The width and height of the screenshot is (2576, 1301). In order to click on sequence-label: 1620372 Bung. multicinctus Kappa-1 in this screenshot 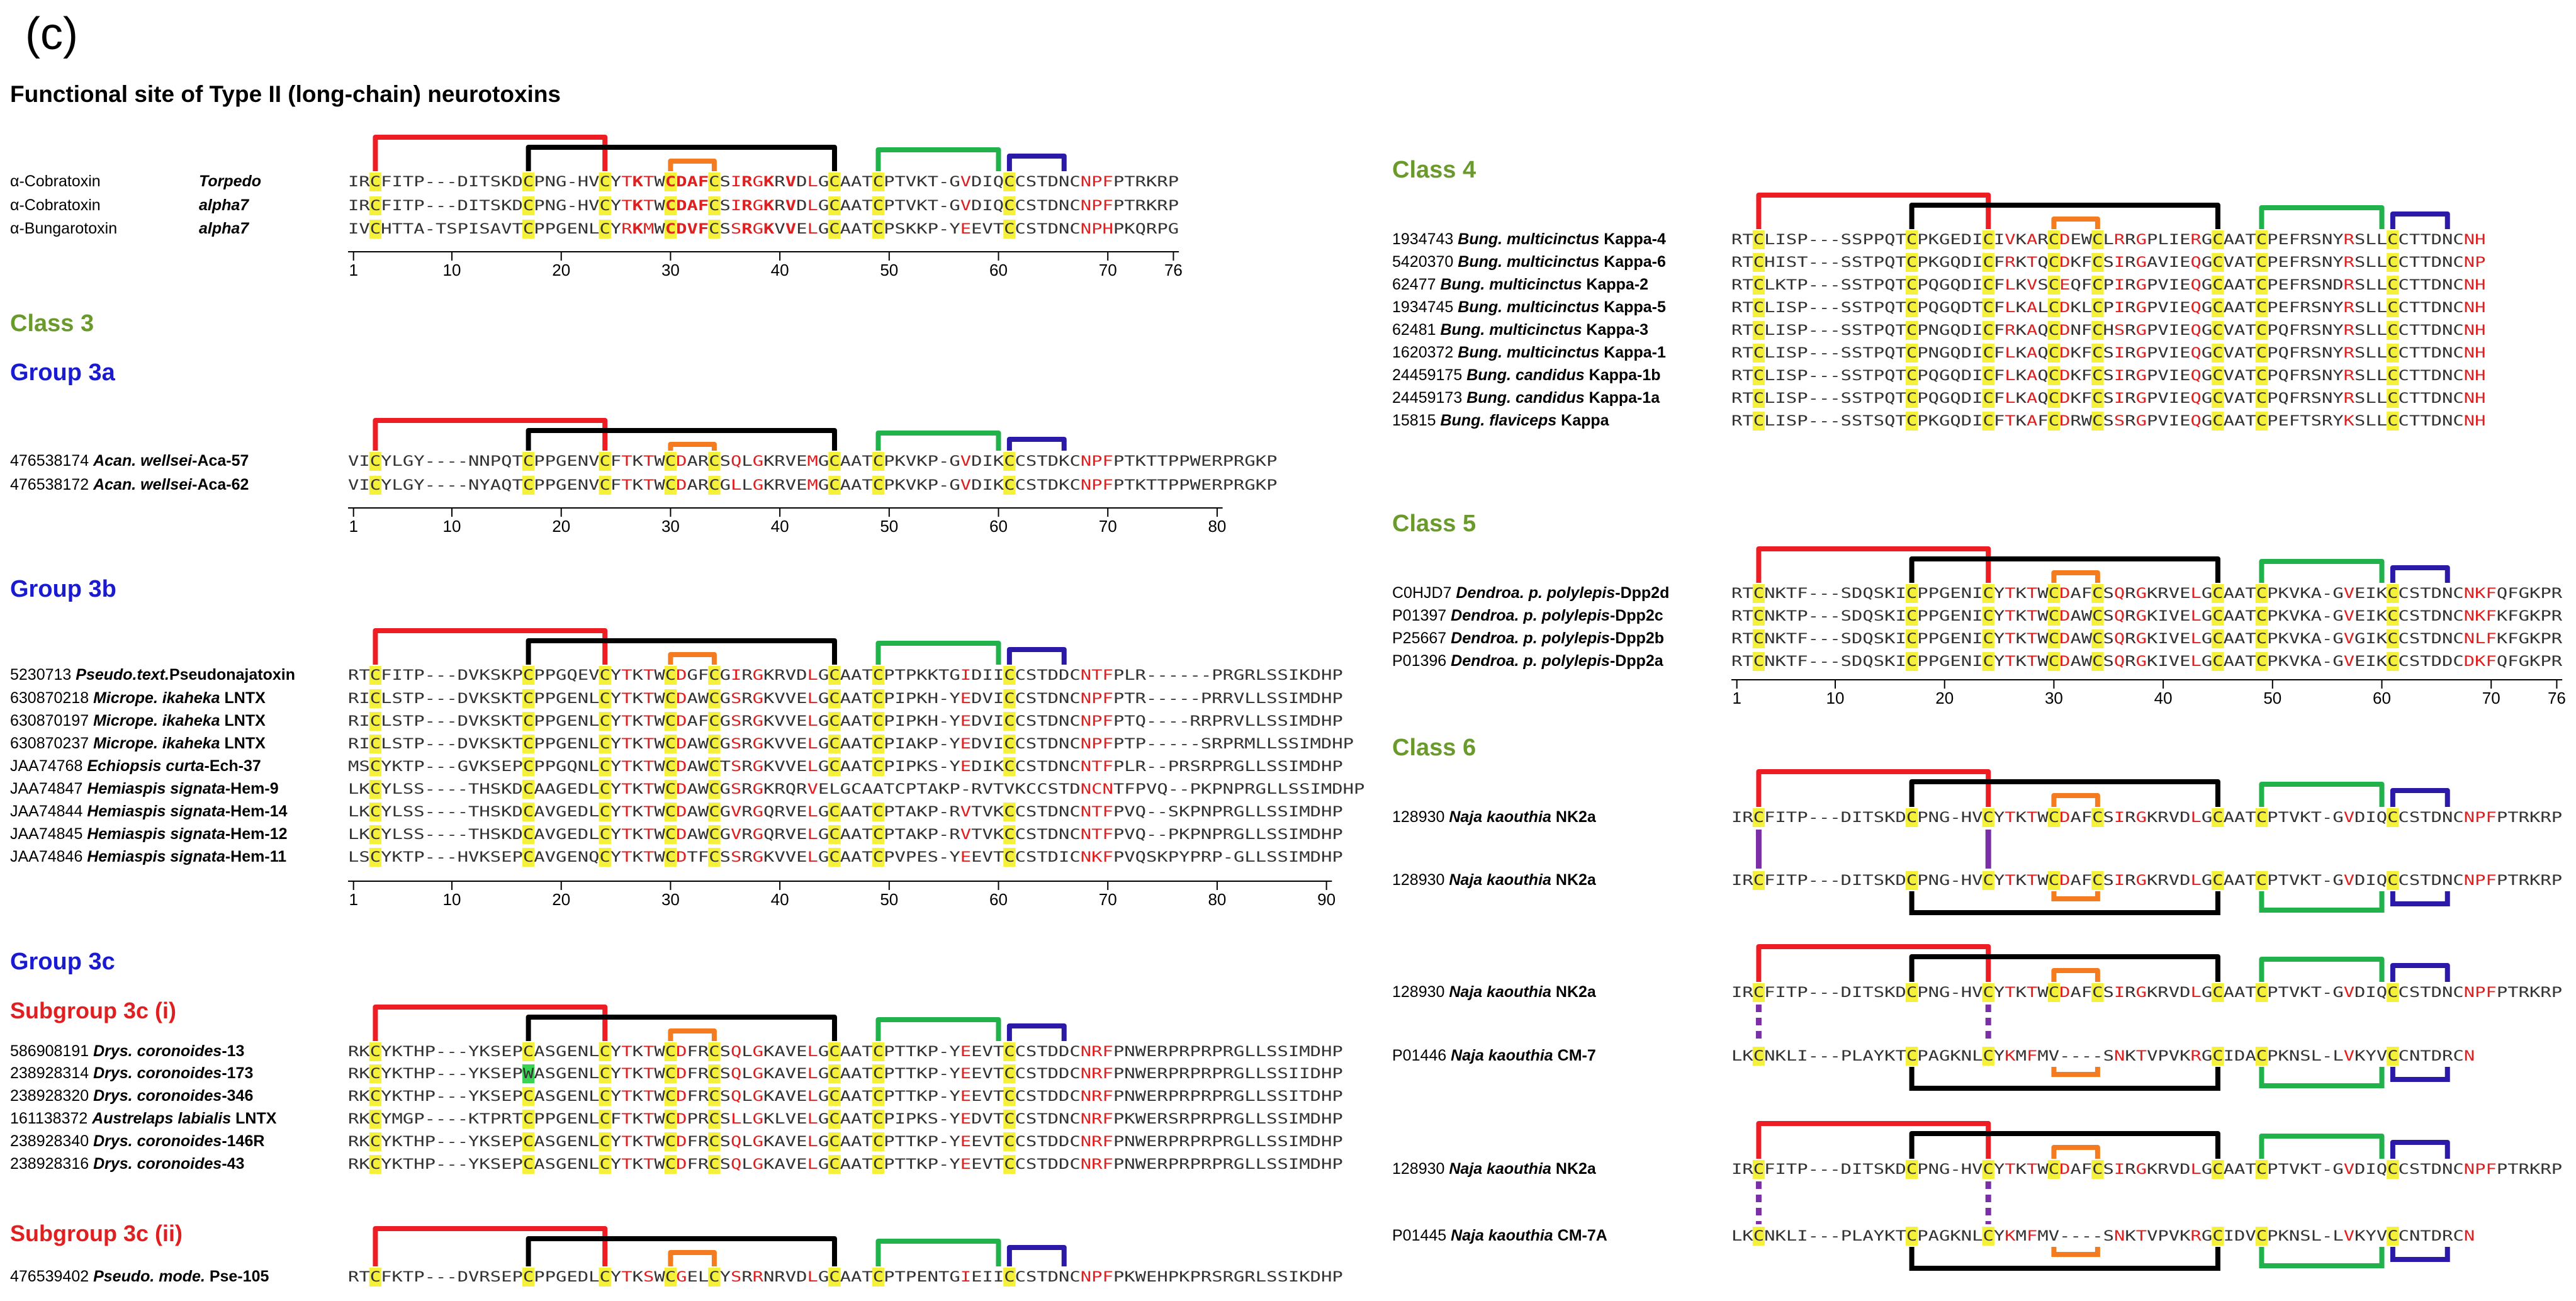, I will do `click(1529, 352)`.